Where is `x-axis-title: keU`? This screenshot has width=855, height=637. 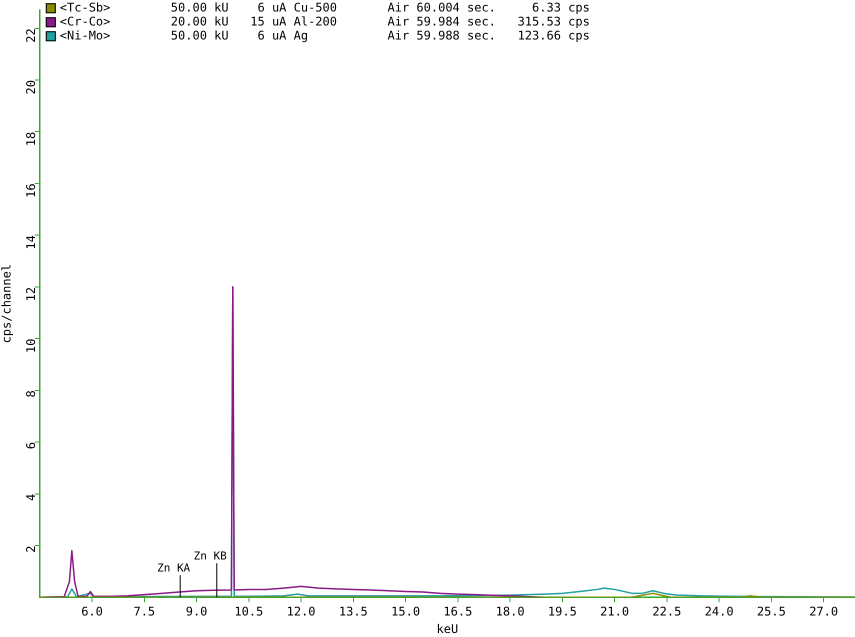 x-axis-title: keU is located at coordinates (447, 629).